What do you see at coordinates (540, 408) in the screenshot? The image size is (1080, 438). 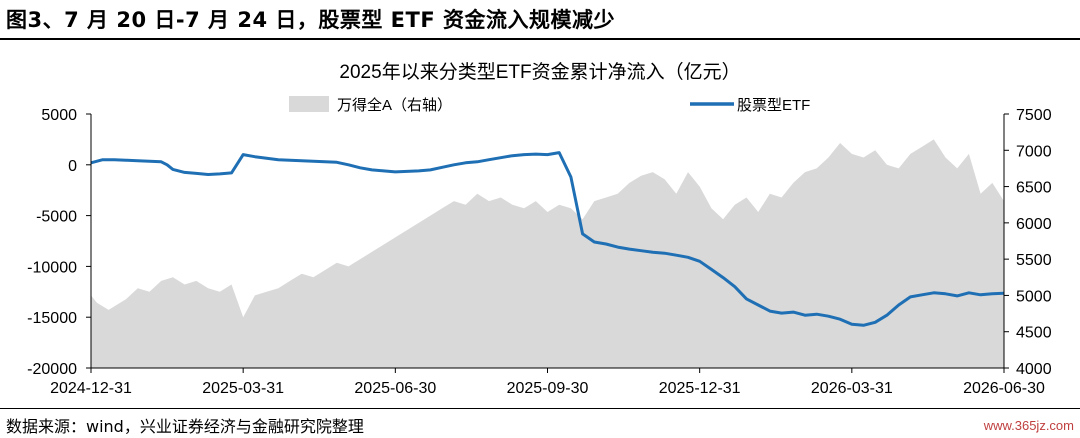 I see `bottom-rule` at bounding box center [540, 408].